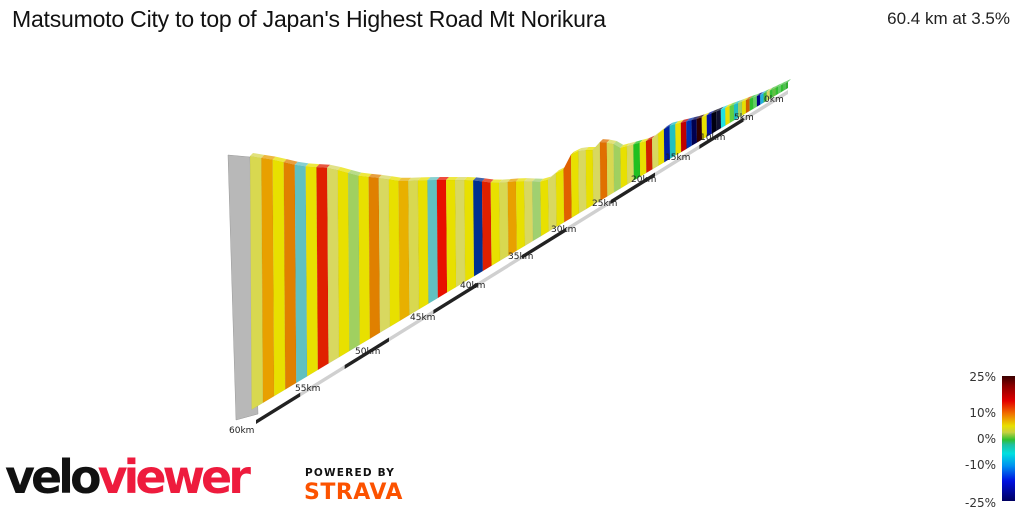 The width and height of the screenshot is (1024, 512). What do you see at coordinates (241, 431) in the screenshot?
I see `distance-marker-label: 60km` at bounding box center [241, 431].